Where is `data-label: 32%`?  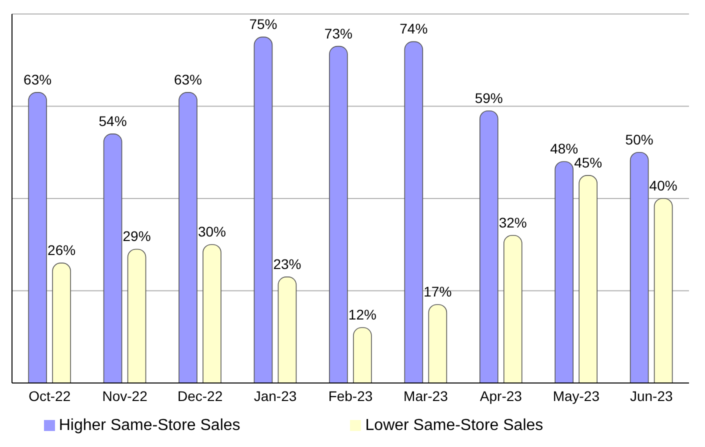 data-label: 32% is located at coordinates (512, 222).